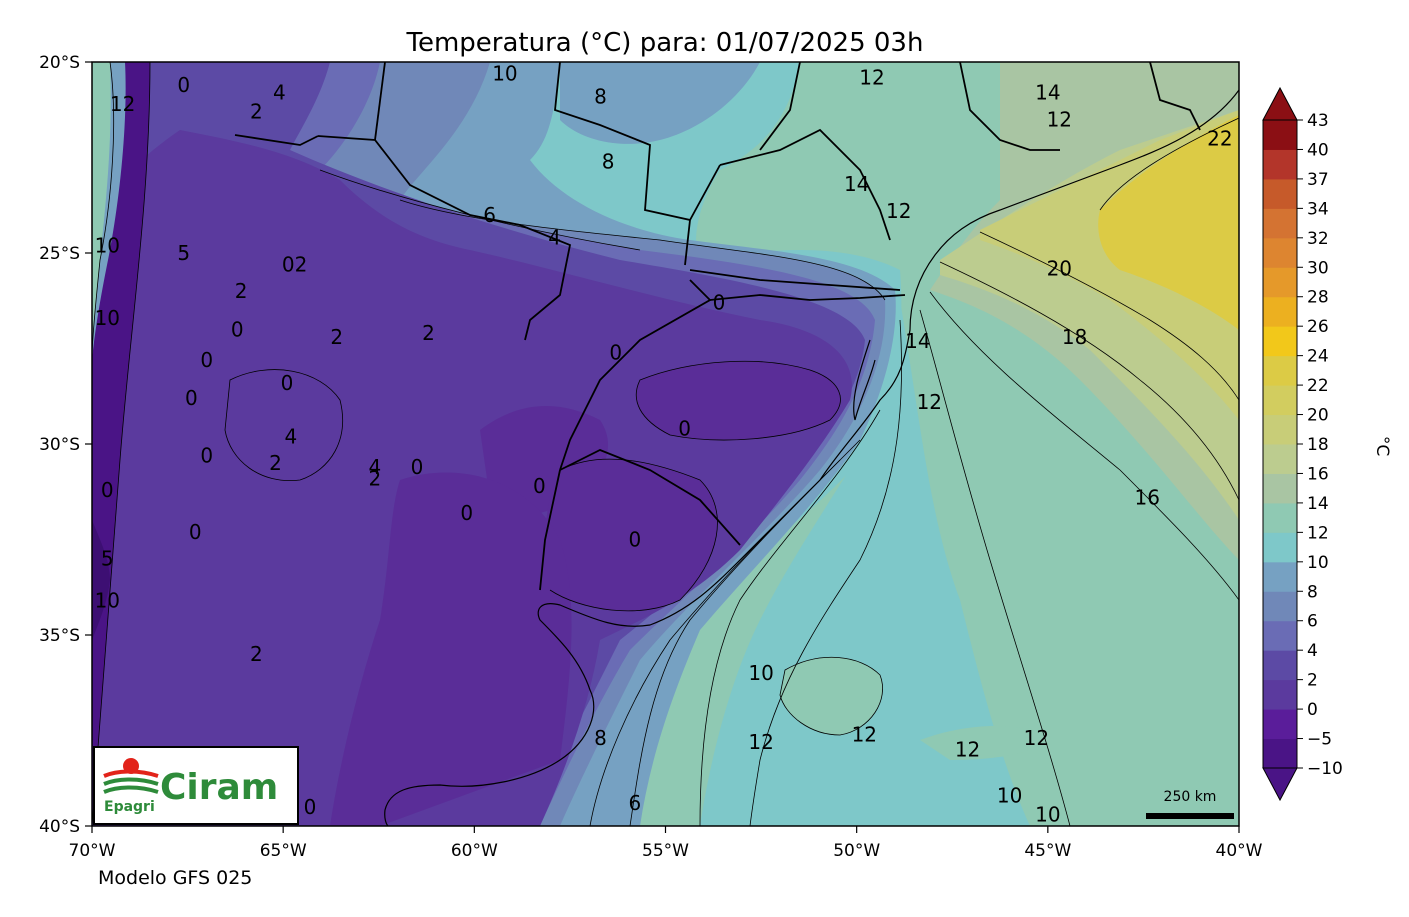  Describe the element at coordinates (1047, 851) in the screenshot. I see `x-tick-label: 45°W` at that location.